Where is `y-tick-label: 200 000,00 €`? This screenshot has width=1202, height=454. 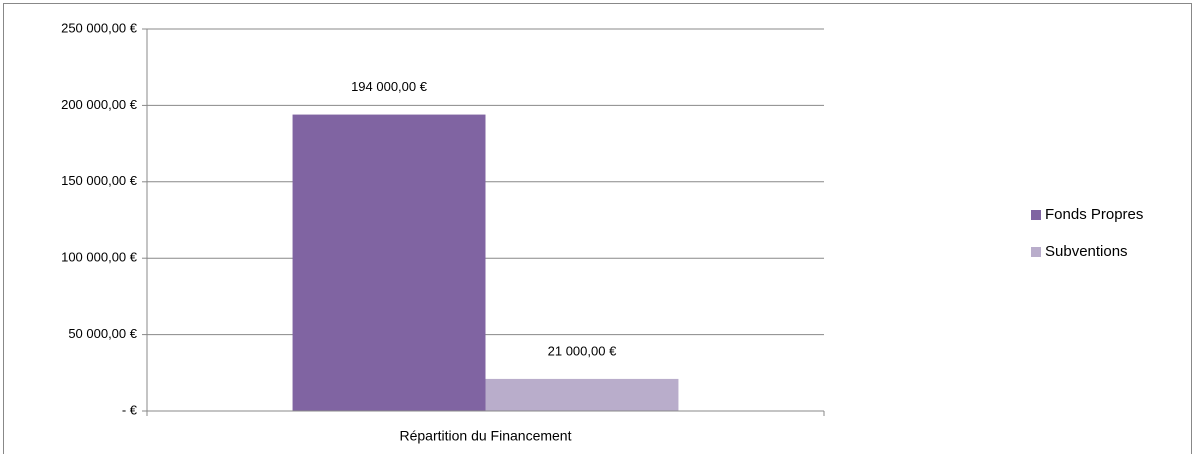 y-tick-label: 200 000,00 € is located at coordinates (99, 104).